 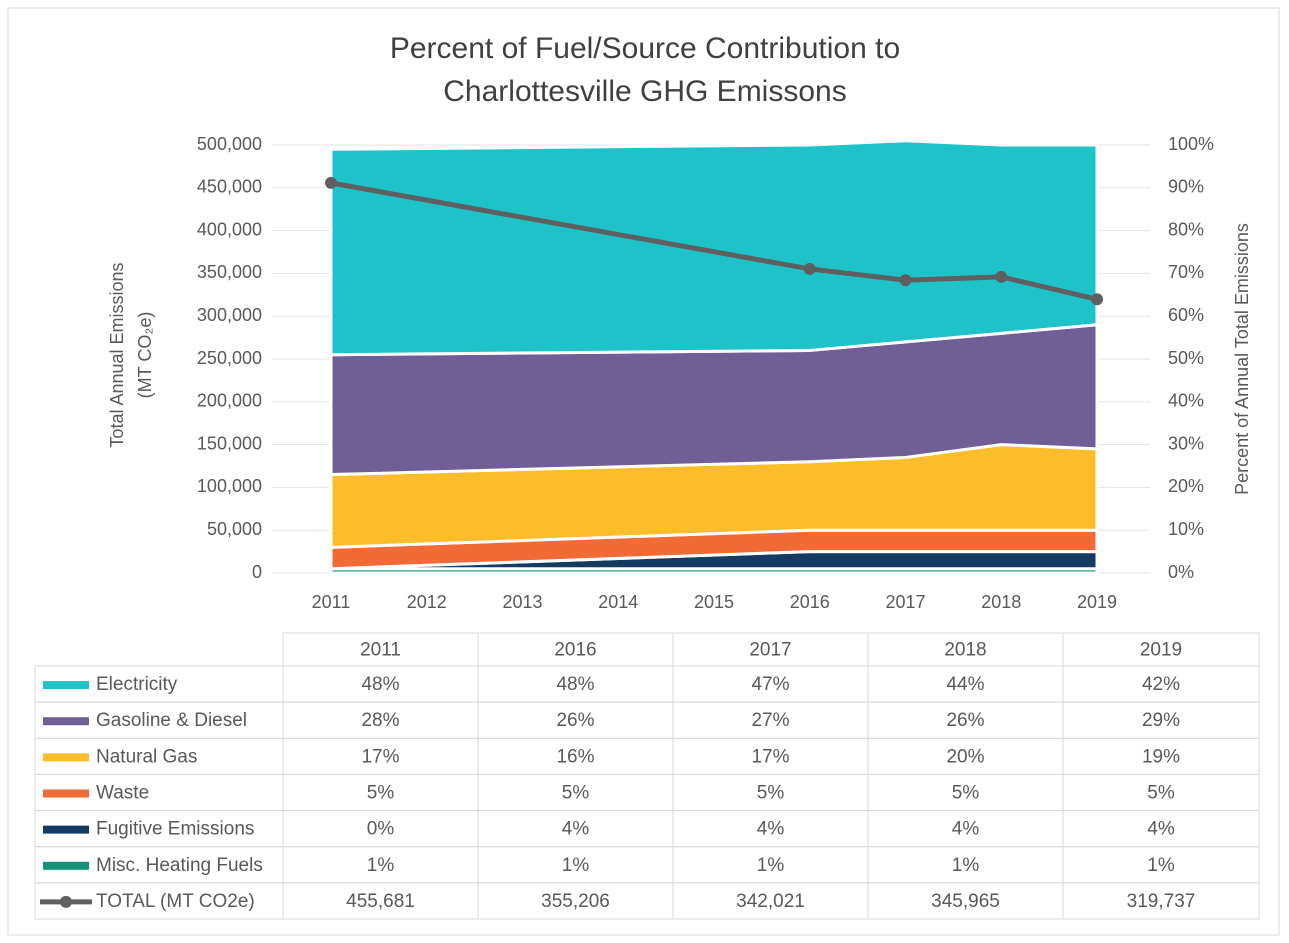 I want to click on legend-label: Electricity, so click(x=137, y=684).